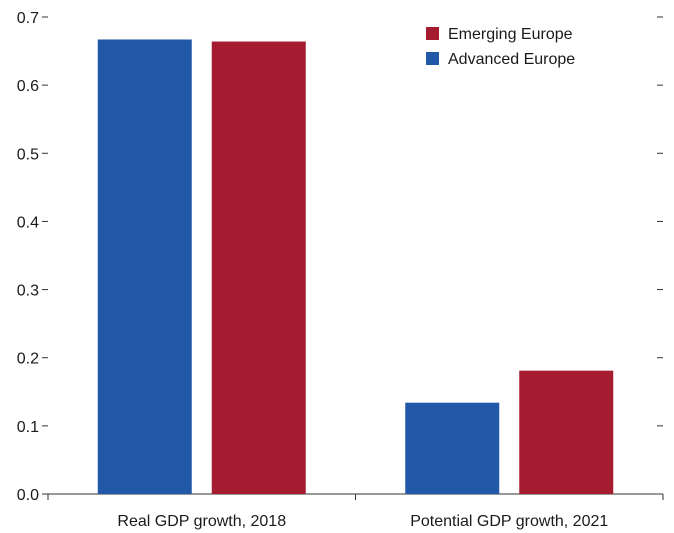 The width and height of the screenshot is (674, 533). Describe the element at coordinates (28, 154) in the screenshot. I see `y-tick-label: 0.5` at that location.